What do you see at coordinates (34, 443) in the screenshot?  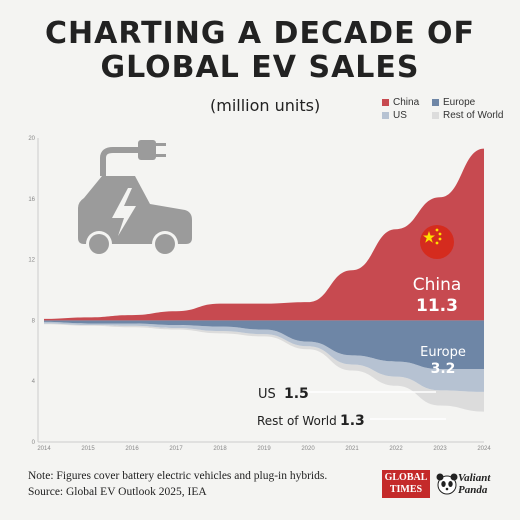 I see `y-tick-label: 0` at bounding box center [34, 443].